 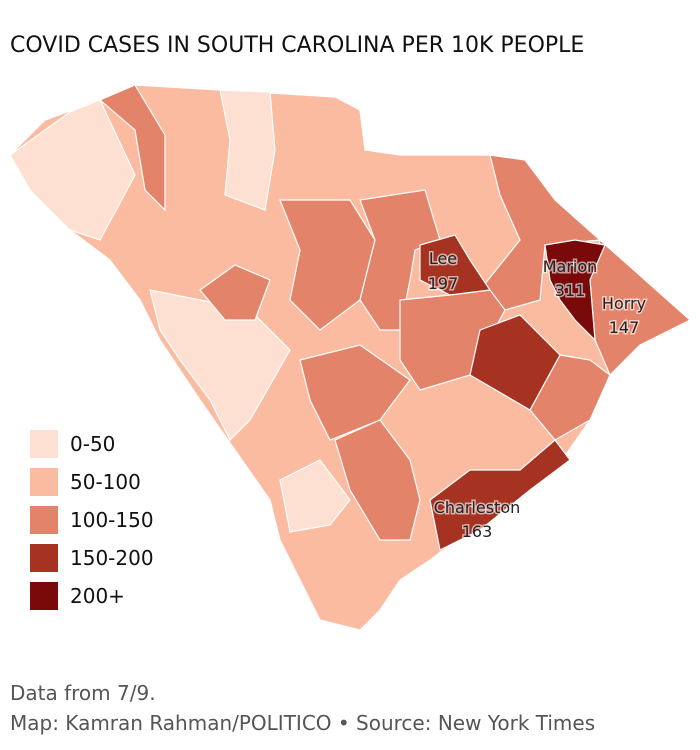 What do you see at coordinates (92, 444) in the screenshot?
I see `legend-label: 0-50` at bounding box center [92, 444].